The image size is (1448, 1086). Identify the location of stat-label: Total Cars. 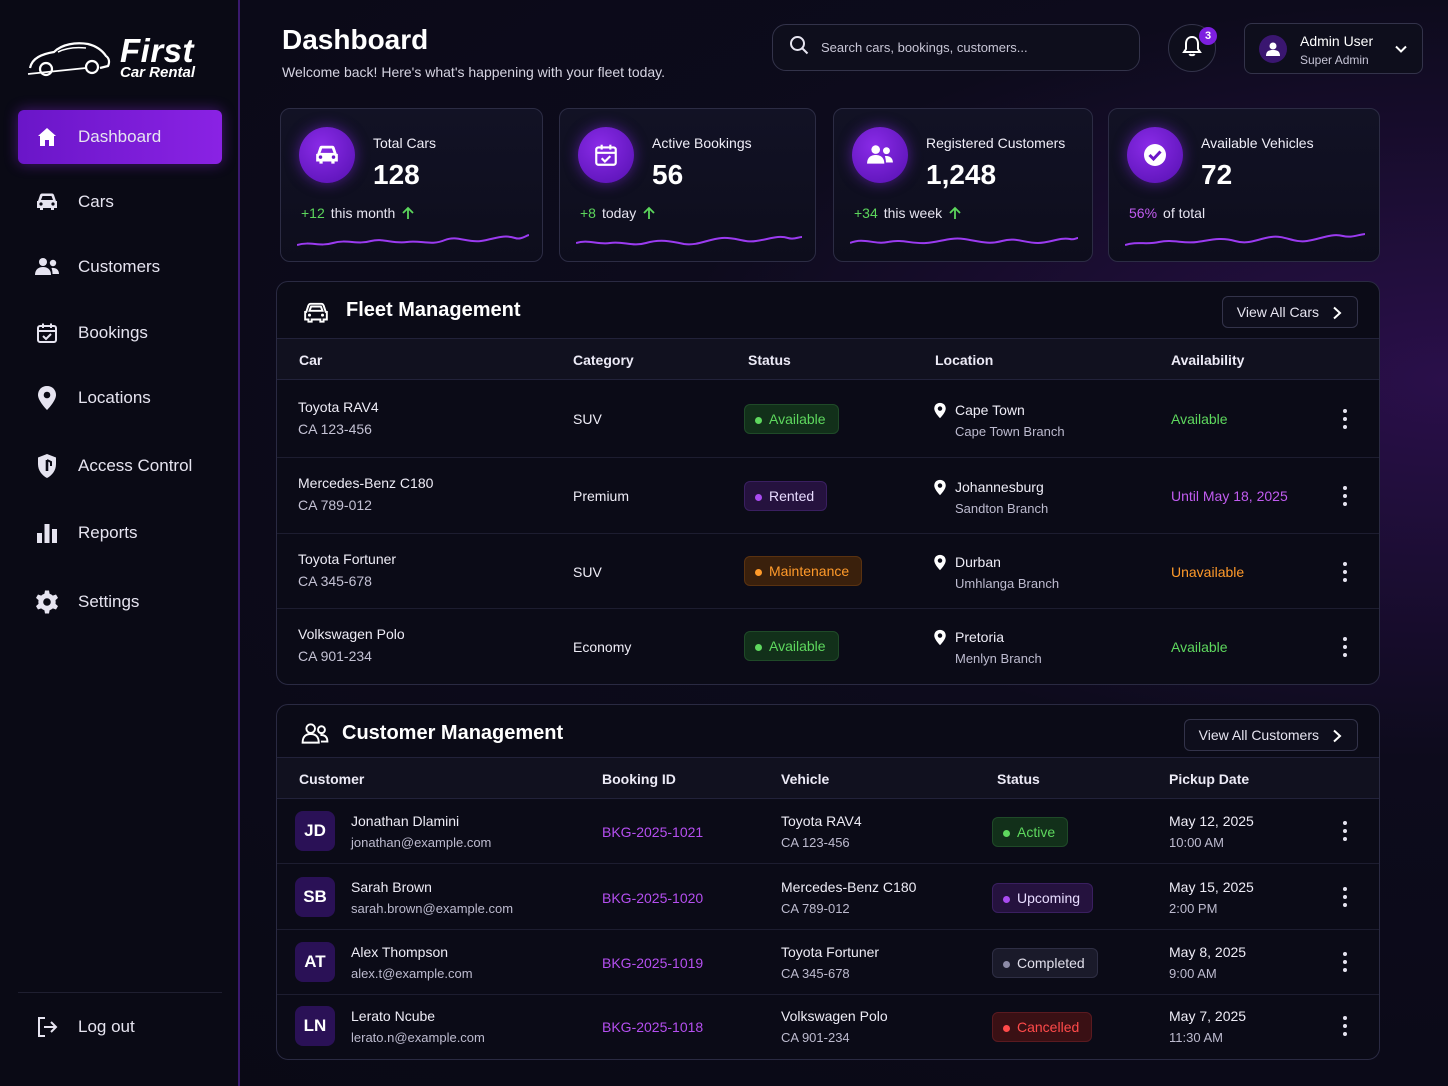
(405, 143).